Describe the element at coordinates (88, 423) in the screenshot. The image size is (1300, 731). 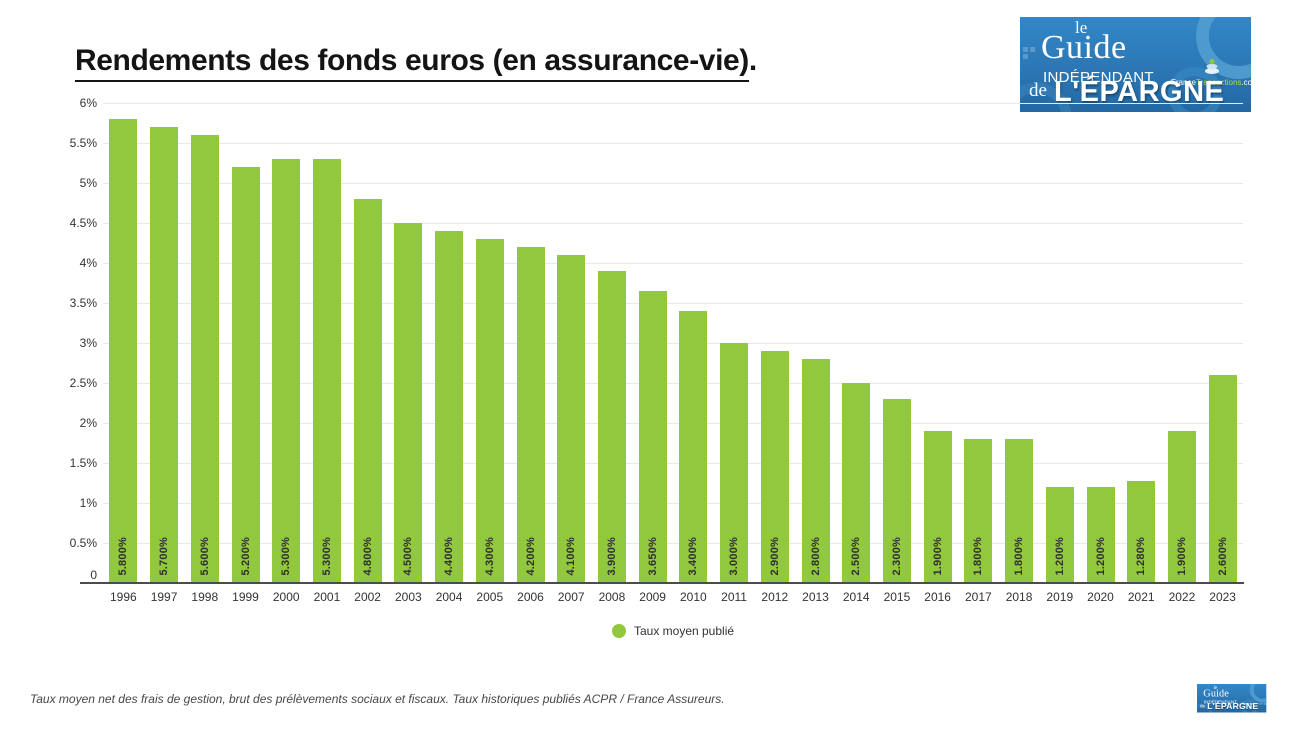
I see `y-tick-label: 2%` at that location.